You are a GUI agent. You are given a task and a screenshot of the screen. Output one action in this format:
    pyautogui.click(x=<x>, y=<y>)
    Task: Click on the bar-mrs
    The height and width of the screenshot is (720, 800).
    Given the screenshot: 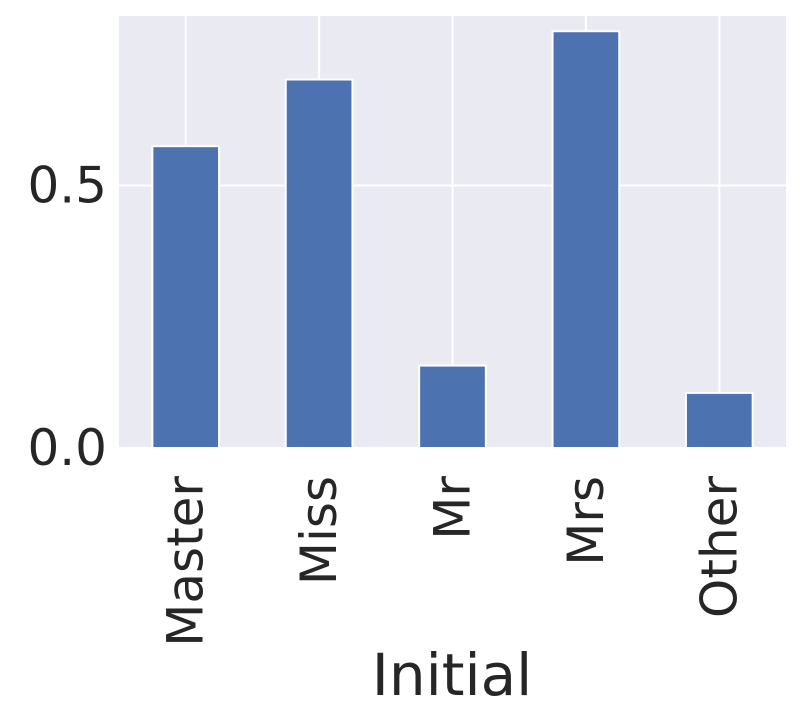 What is the action you would take?
    pyautogui.click(x=586, y=240)
    